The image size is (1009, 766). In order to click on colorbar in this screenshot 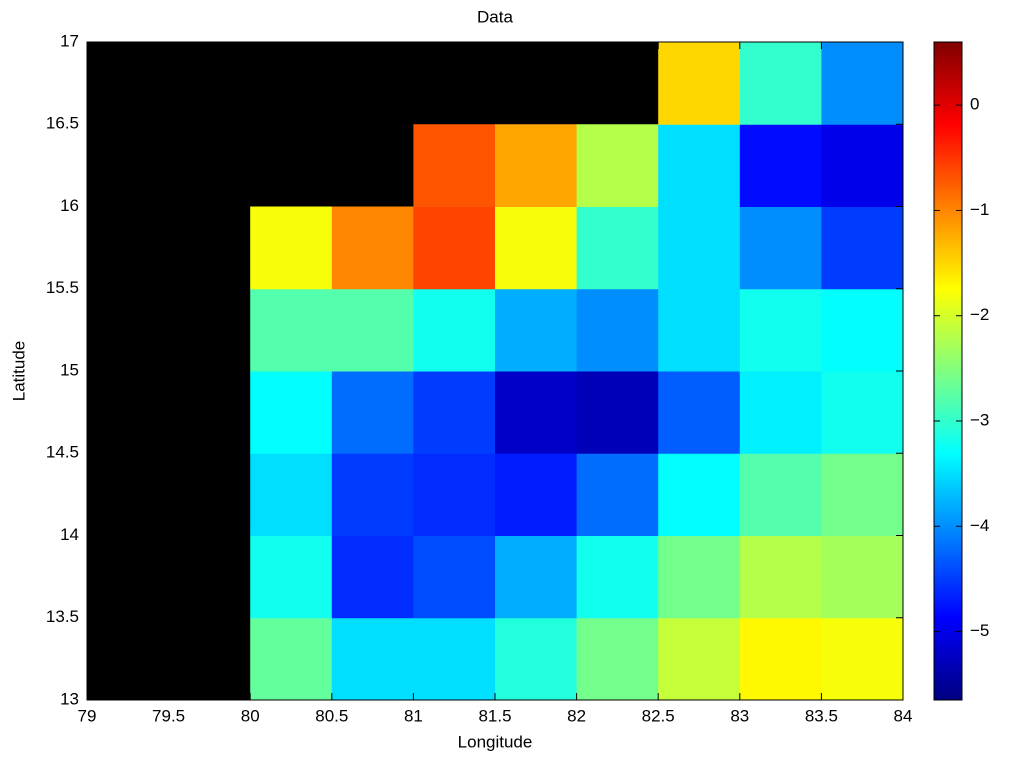, I will do `click(948, 371)`.